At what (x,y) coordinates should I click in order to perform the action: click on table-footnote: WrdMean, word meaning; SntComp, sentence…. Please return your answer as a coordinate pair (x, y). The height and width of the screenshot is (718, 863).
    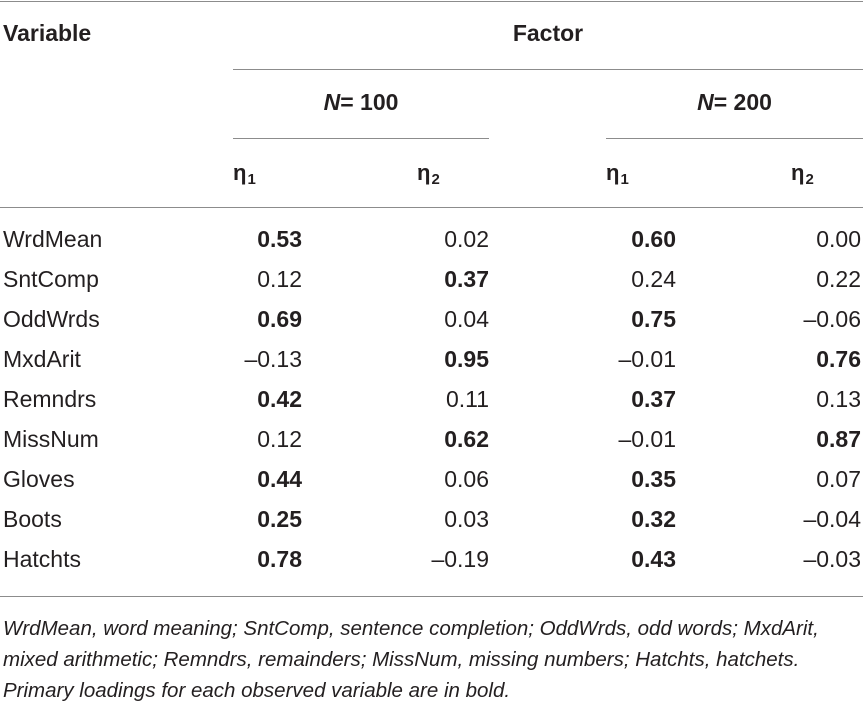
    Looking at the image, I should click on (411, 659).